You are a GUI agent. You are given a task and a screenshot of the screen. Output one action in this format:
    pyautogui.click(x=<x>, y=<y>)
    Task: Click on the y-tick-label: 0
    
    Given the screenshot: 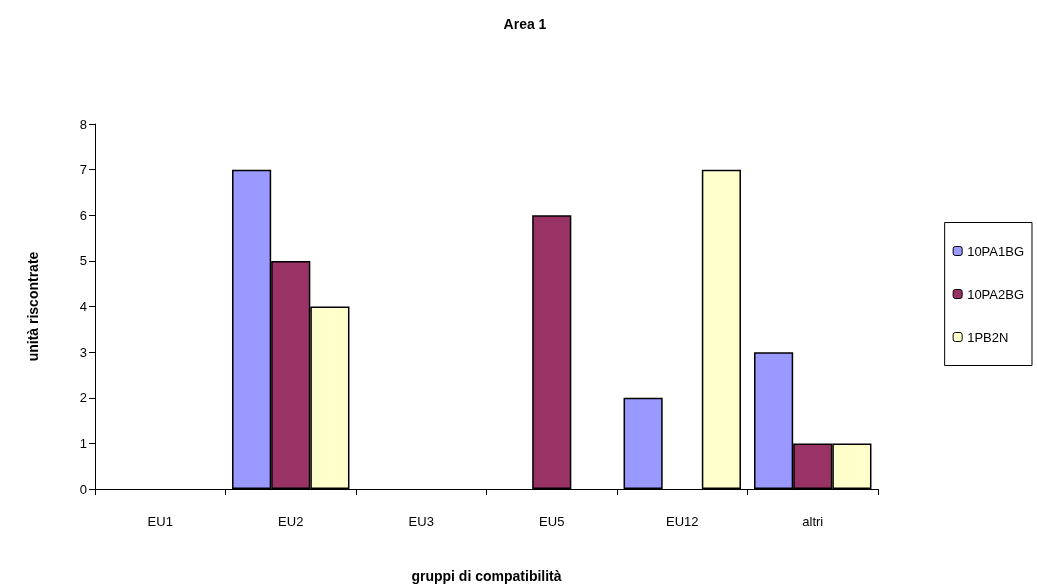 What is the action you would take?
    pyautogui.click(x=83, y=489)
    